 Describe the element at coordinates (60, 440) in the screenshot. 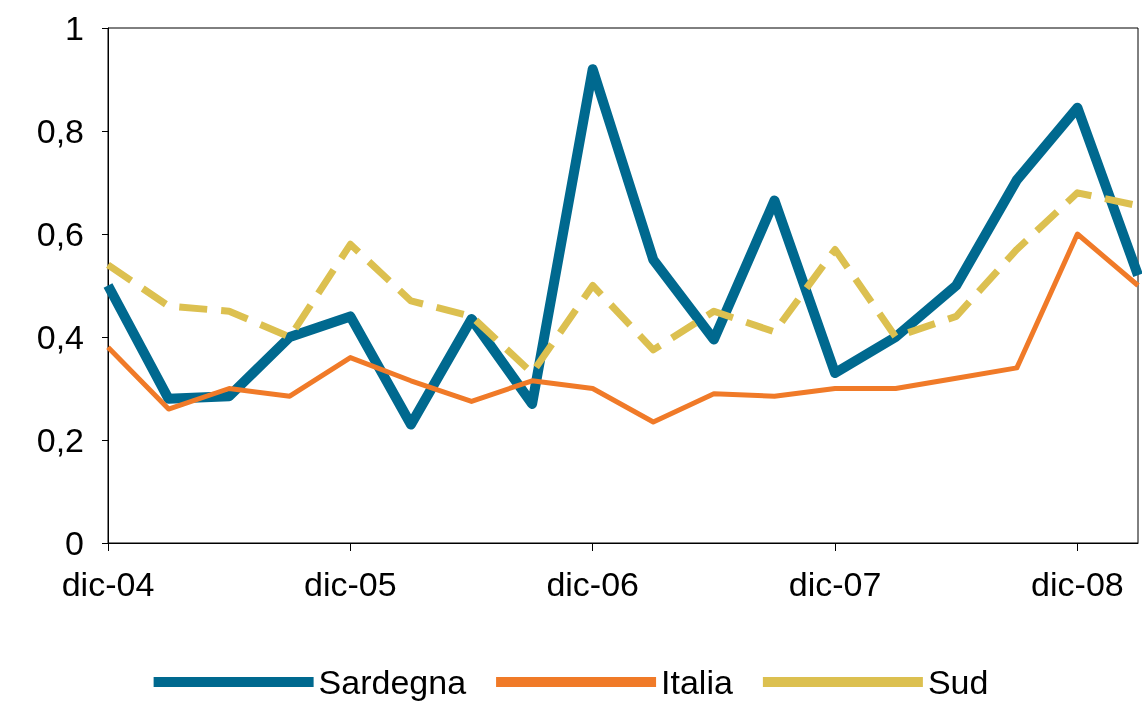

I see `y-tick-label: 0,2` at that location.